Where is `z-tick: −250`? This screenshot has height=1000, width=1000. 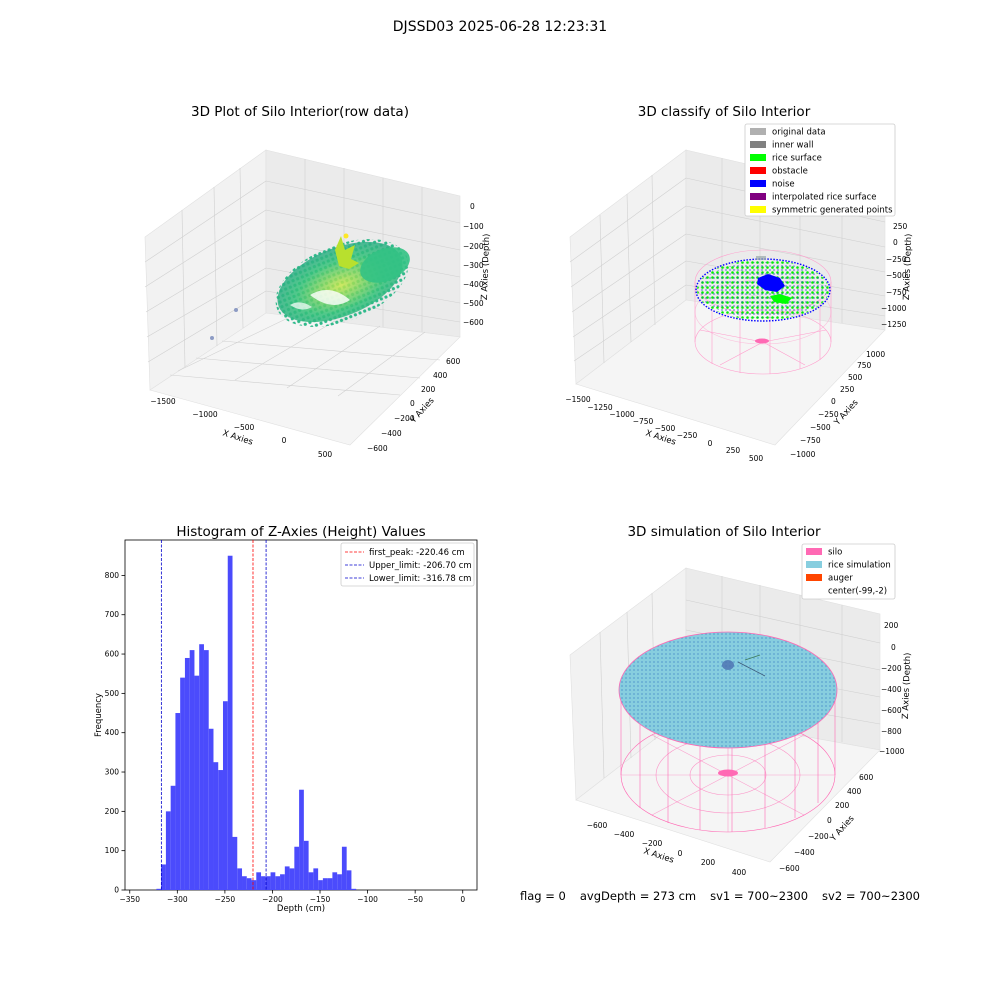
z-tick: −250 is located at coordinates (896, 259).